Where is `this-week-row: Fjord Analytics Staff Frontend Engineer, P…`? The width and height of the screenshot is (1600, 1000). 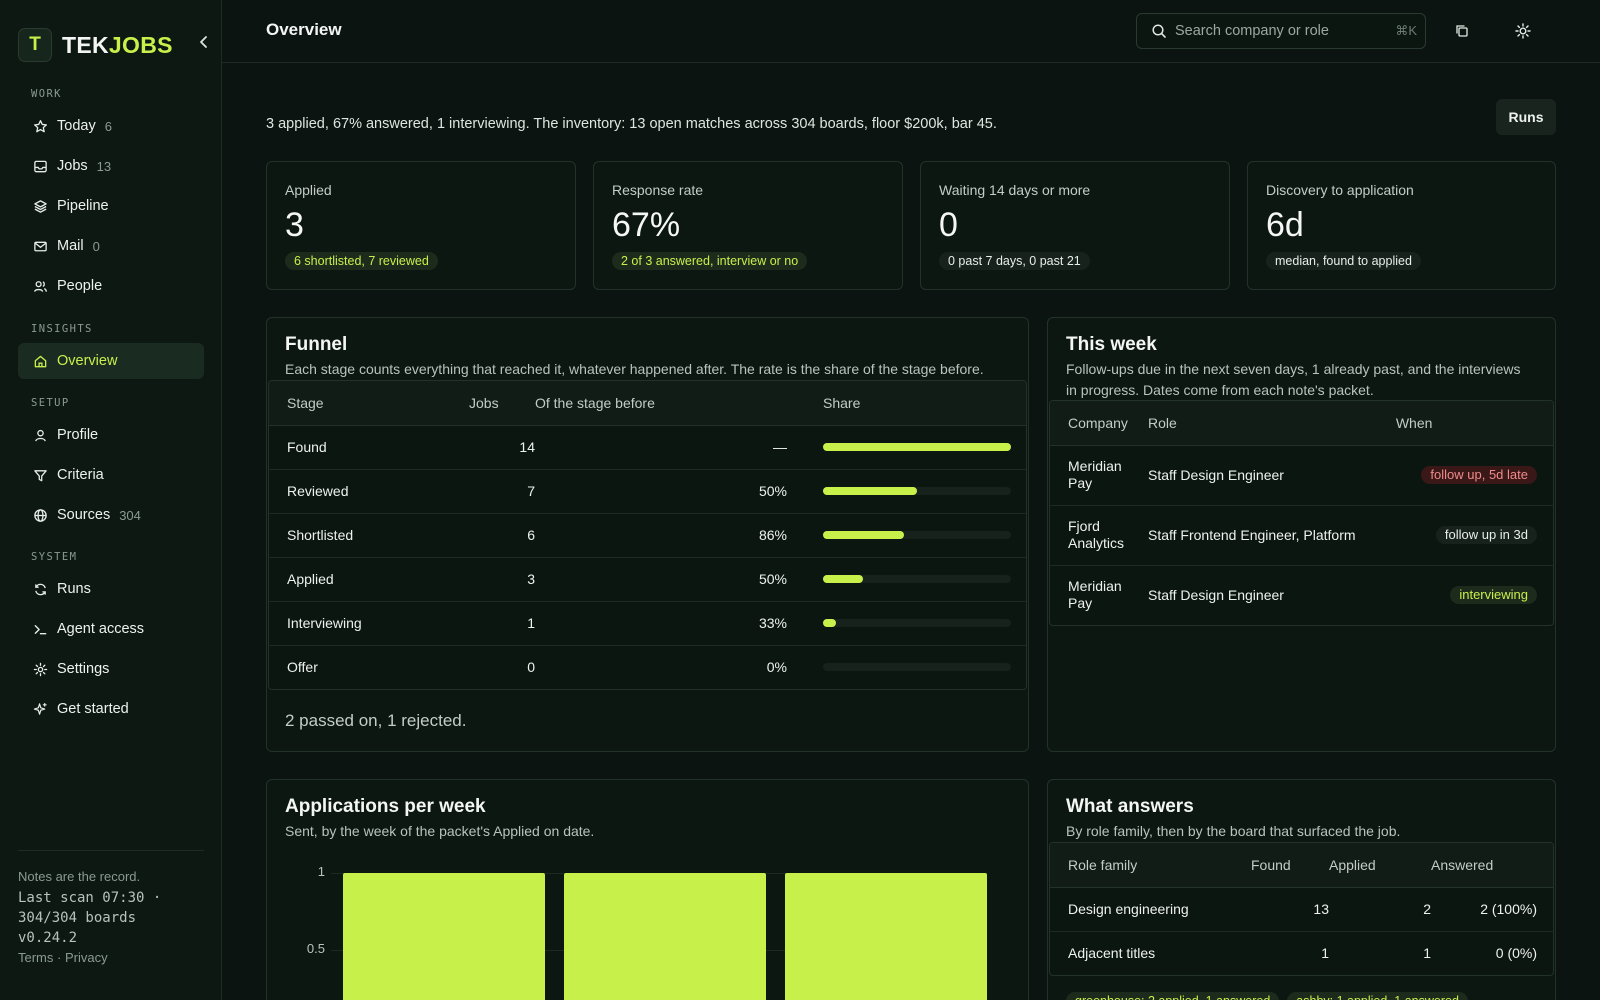
this-week-row: Fjord Analytics Staff Frontend Engineer, P… is located at coordinates (1301, 535).